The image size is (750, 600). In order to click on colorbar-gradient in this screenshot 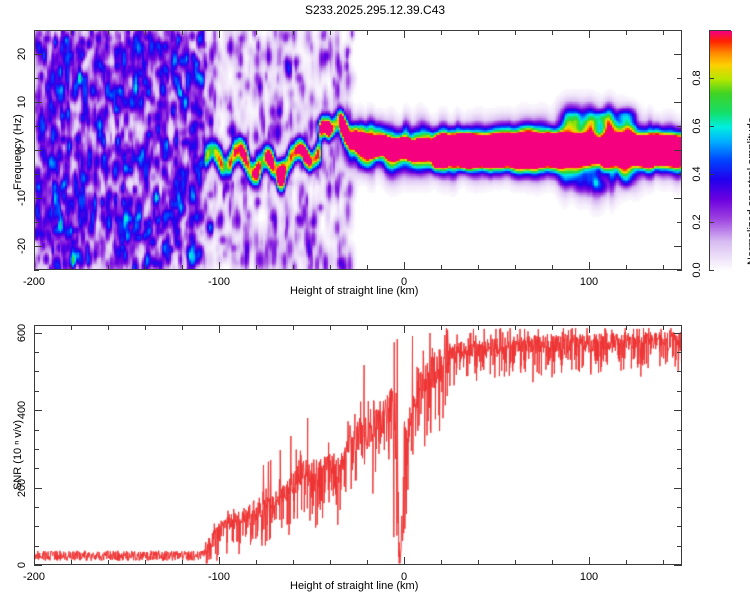, I will do `click(721, 151)`.